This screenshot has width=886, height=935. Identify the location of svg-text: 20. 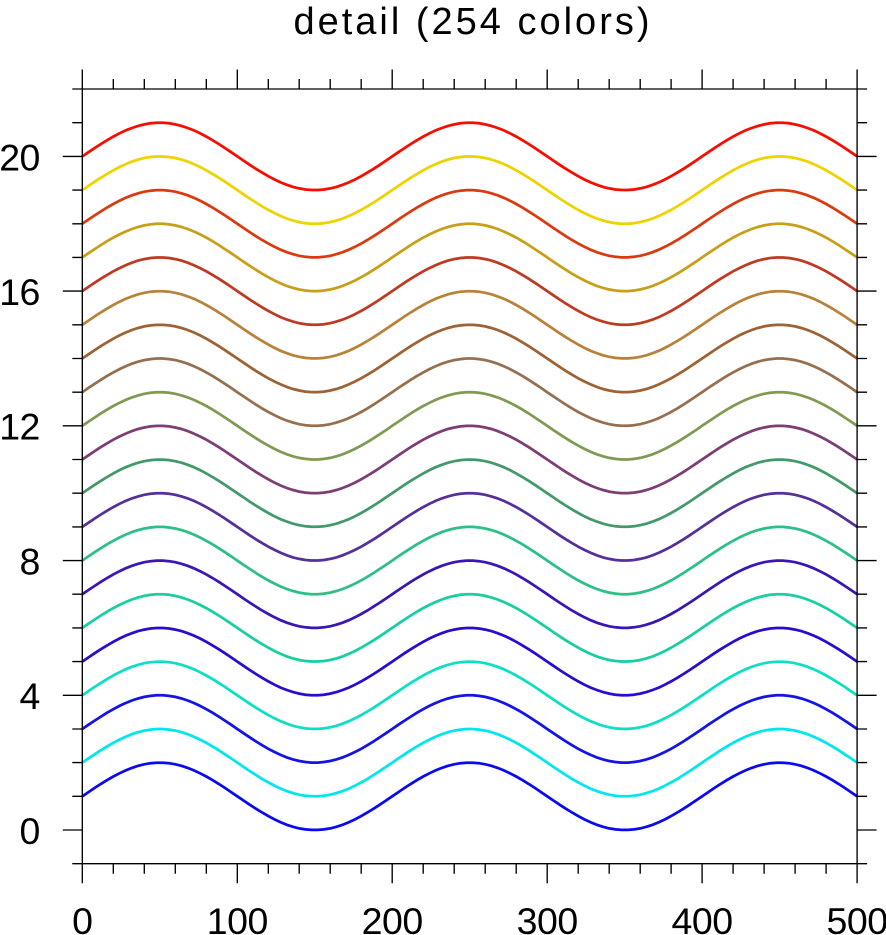
(20, 157).